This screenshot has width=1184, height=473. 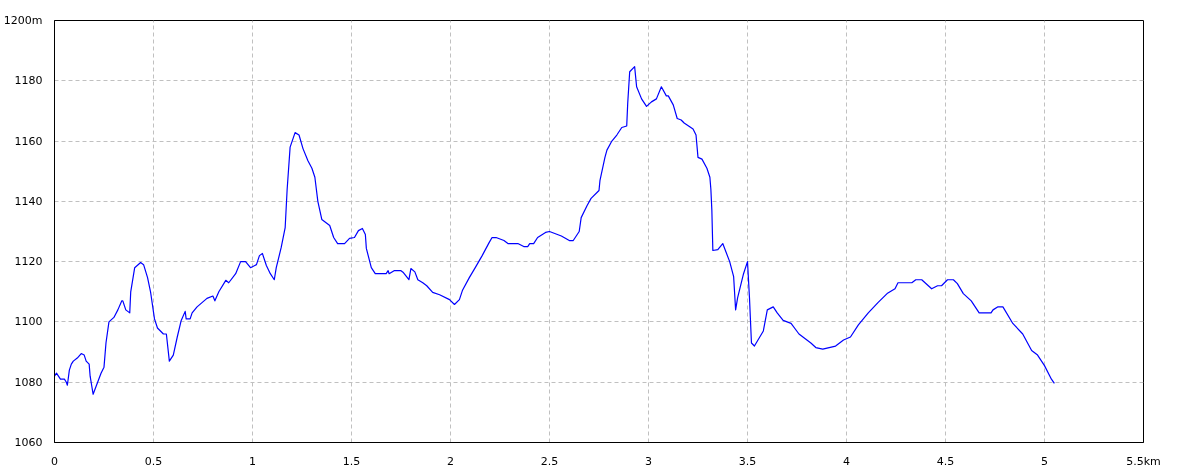 What do you see at coordinates (945, 461) in the screenshot?
I see `x-tick-label: 4.5` at bounding box center [945, 461].